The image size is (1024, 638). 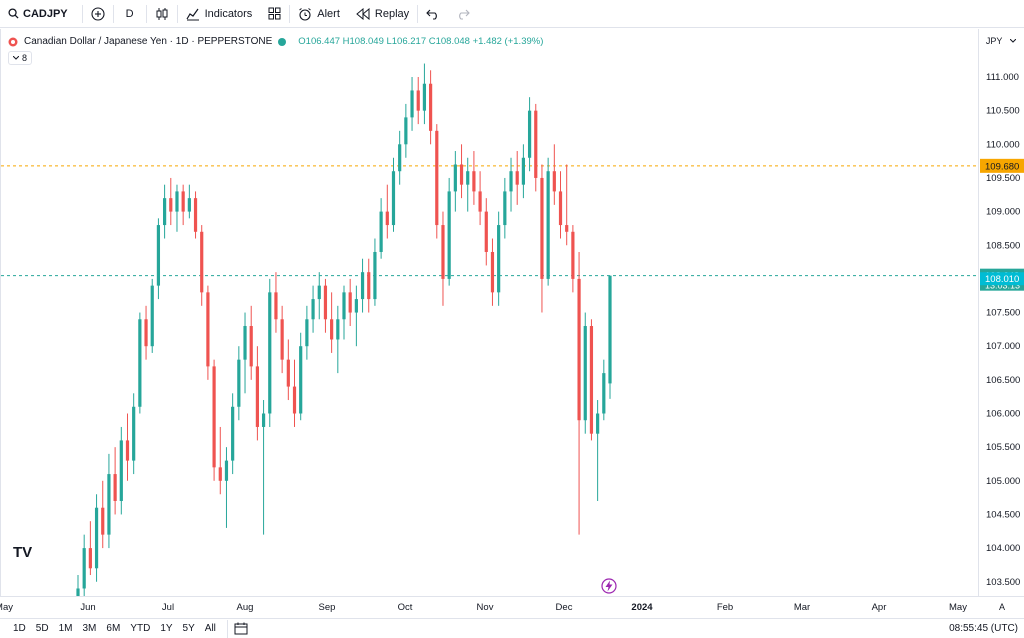 What do you see at coordinates (98, 14) in the screenshot?
I see `compare-button` at bounding box center [98, 14].